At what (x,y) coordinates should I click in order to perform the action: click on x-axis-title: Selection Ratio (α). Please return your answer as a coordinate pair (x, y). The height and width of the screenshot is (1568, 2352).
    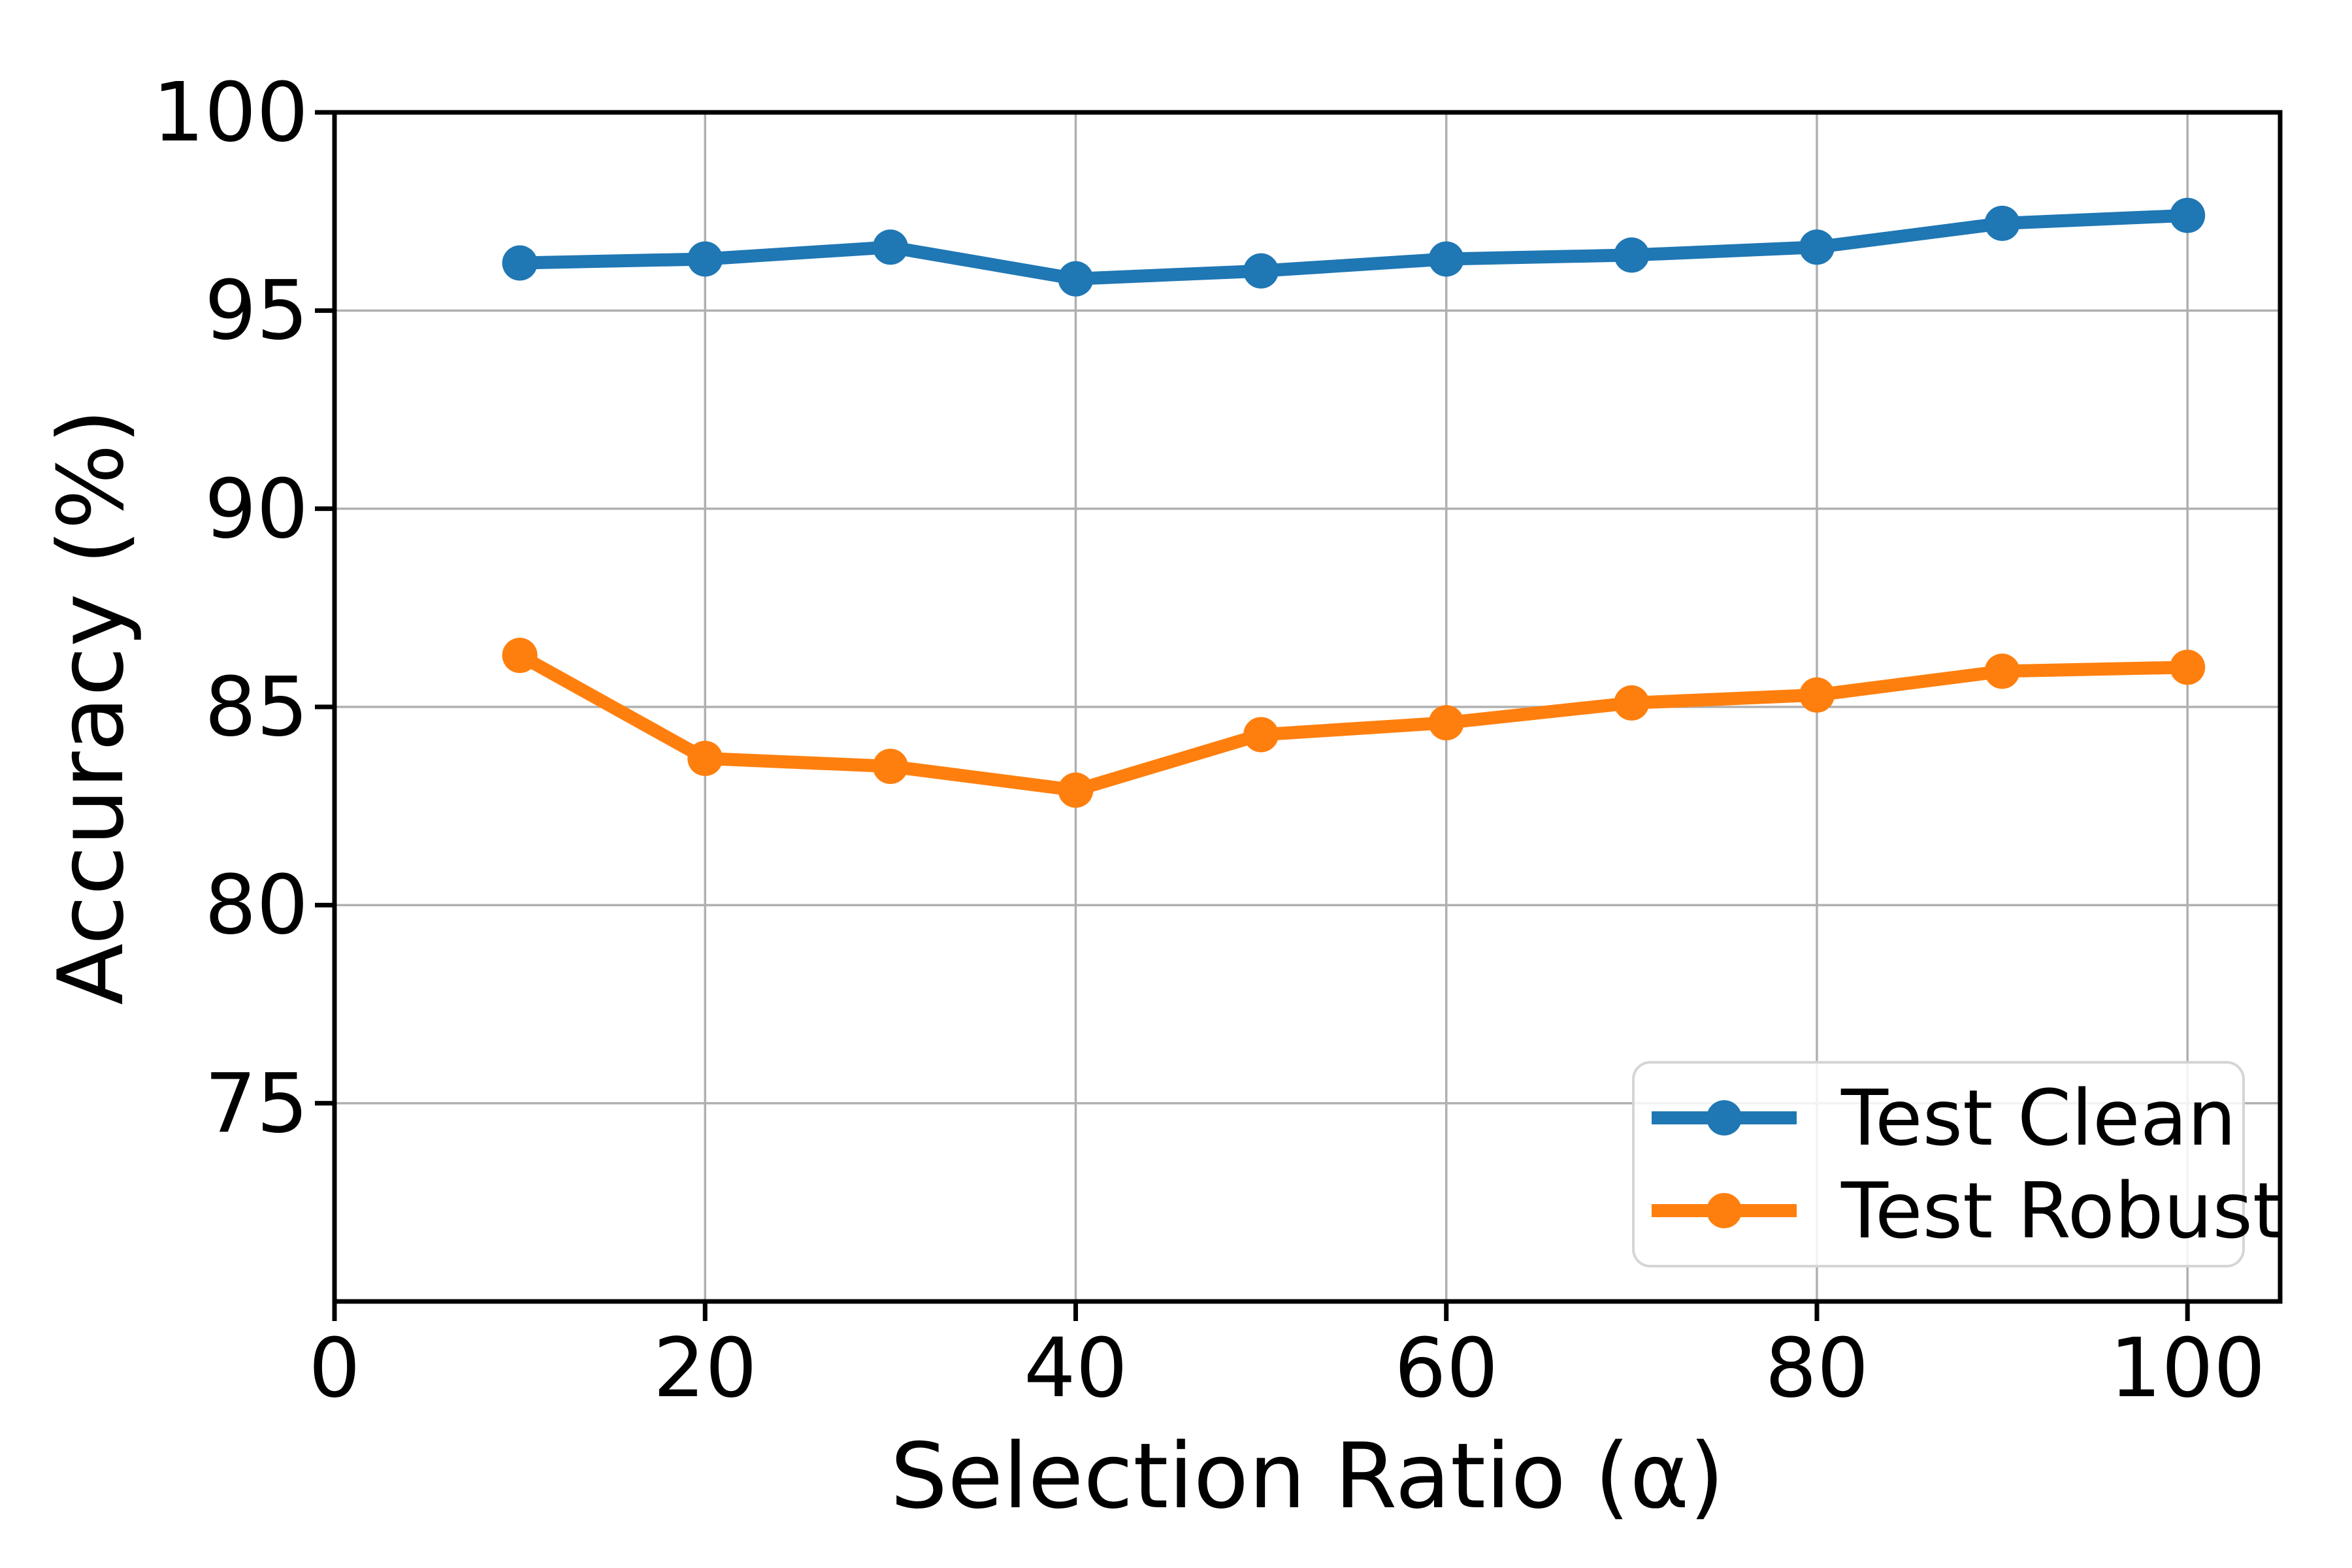
    Looking at the image, I should click on (1307, 1476).